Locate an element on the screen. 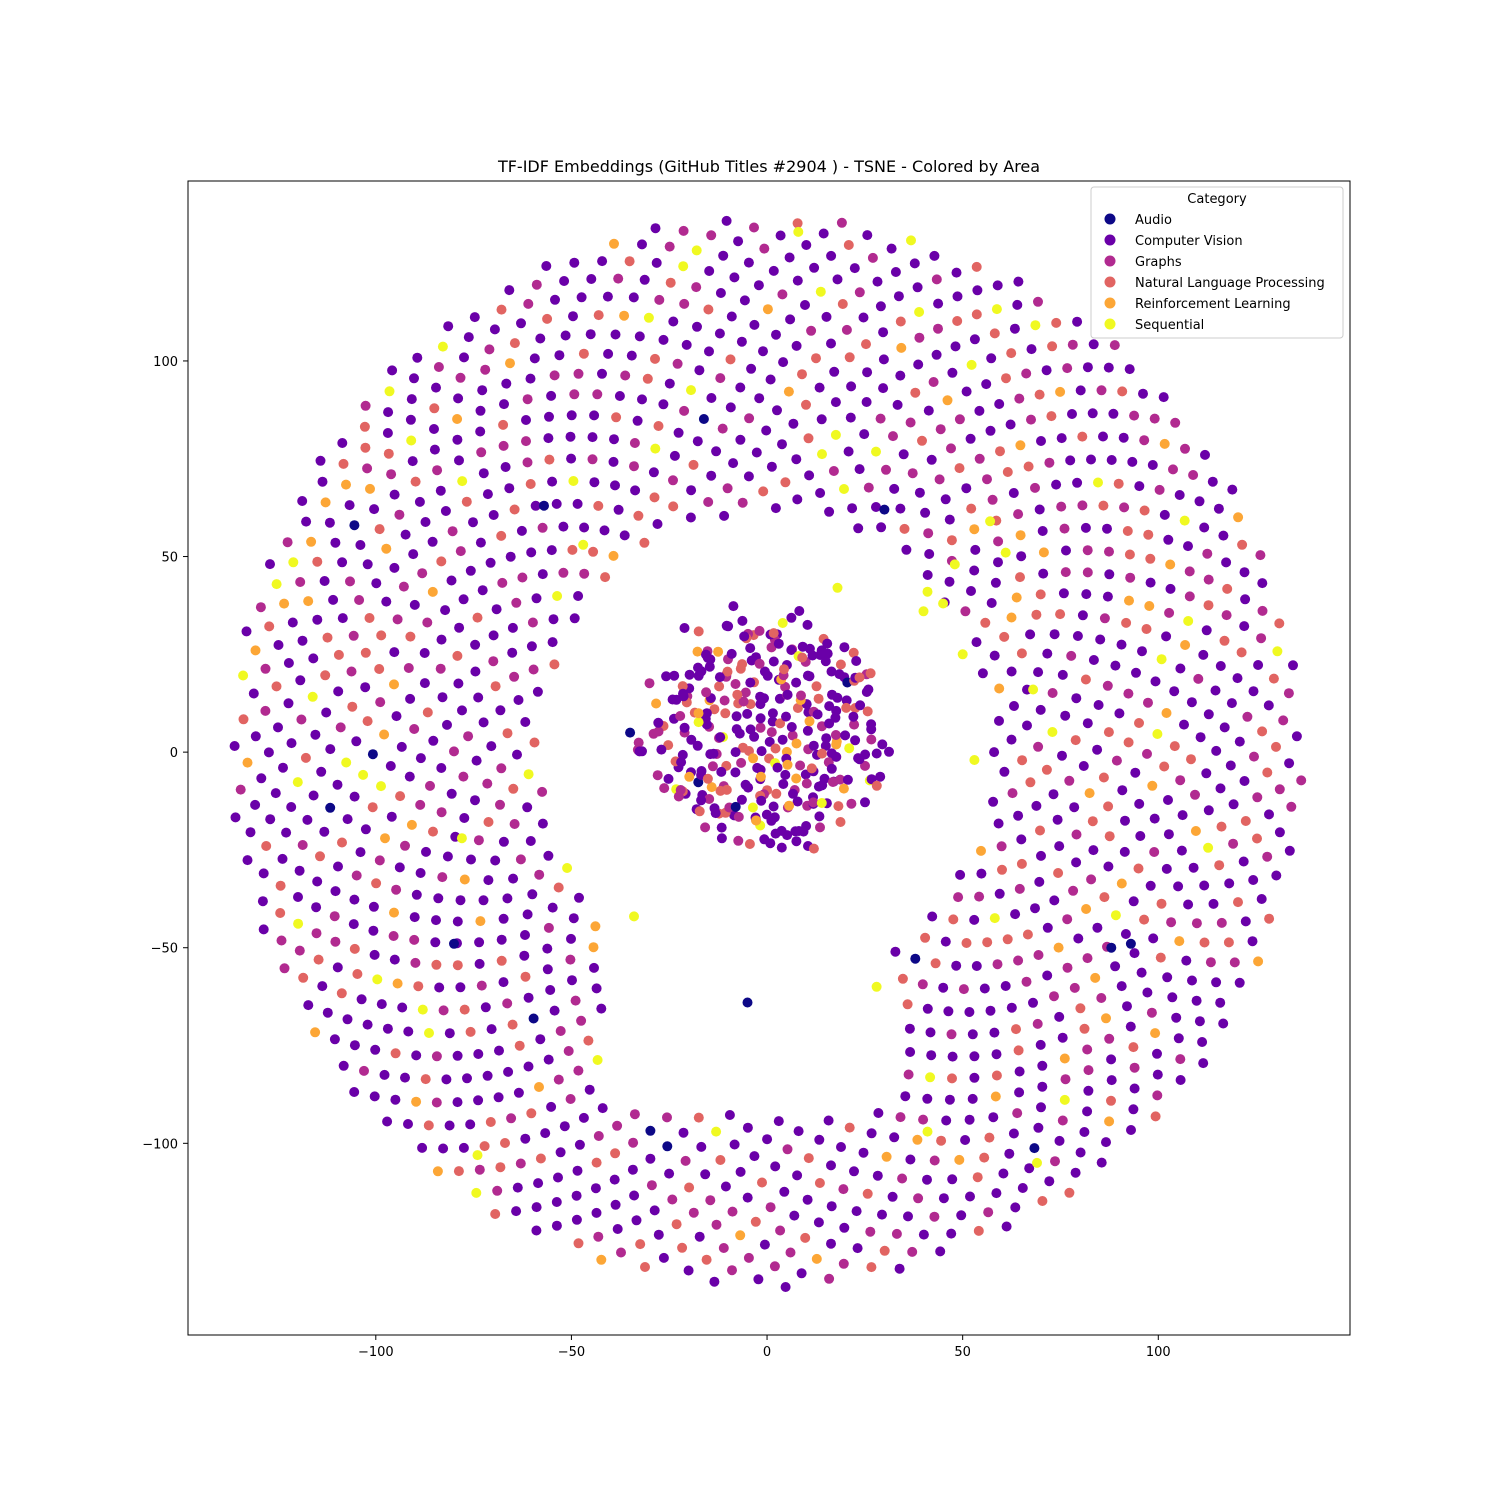 The width and height of the screenshot is (1500, 1504). legend-box is located at coordinates (1217, 262).